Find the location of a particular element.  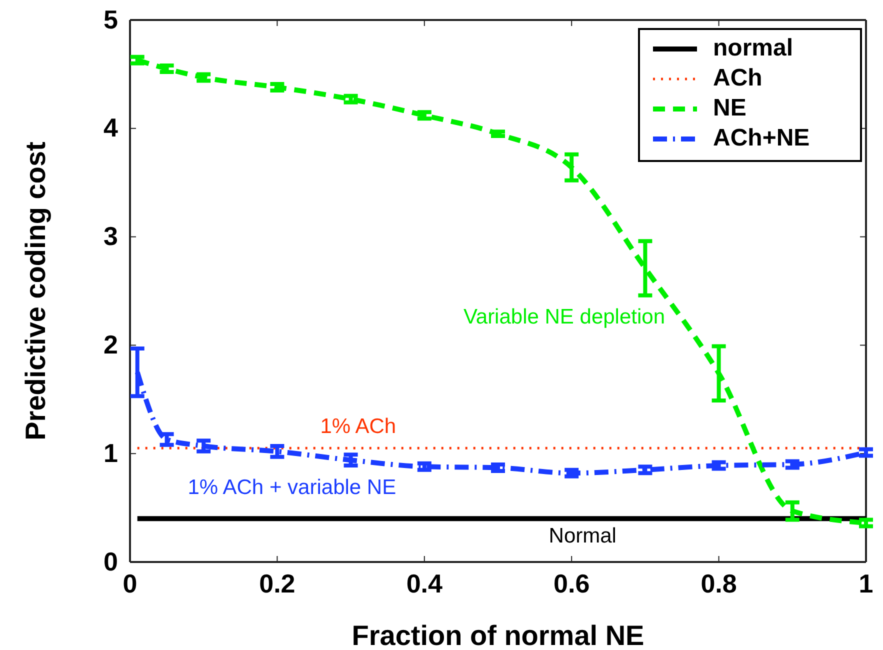

annotation: Normal is located at coordinates (582, 536).